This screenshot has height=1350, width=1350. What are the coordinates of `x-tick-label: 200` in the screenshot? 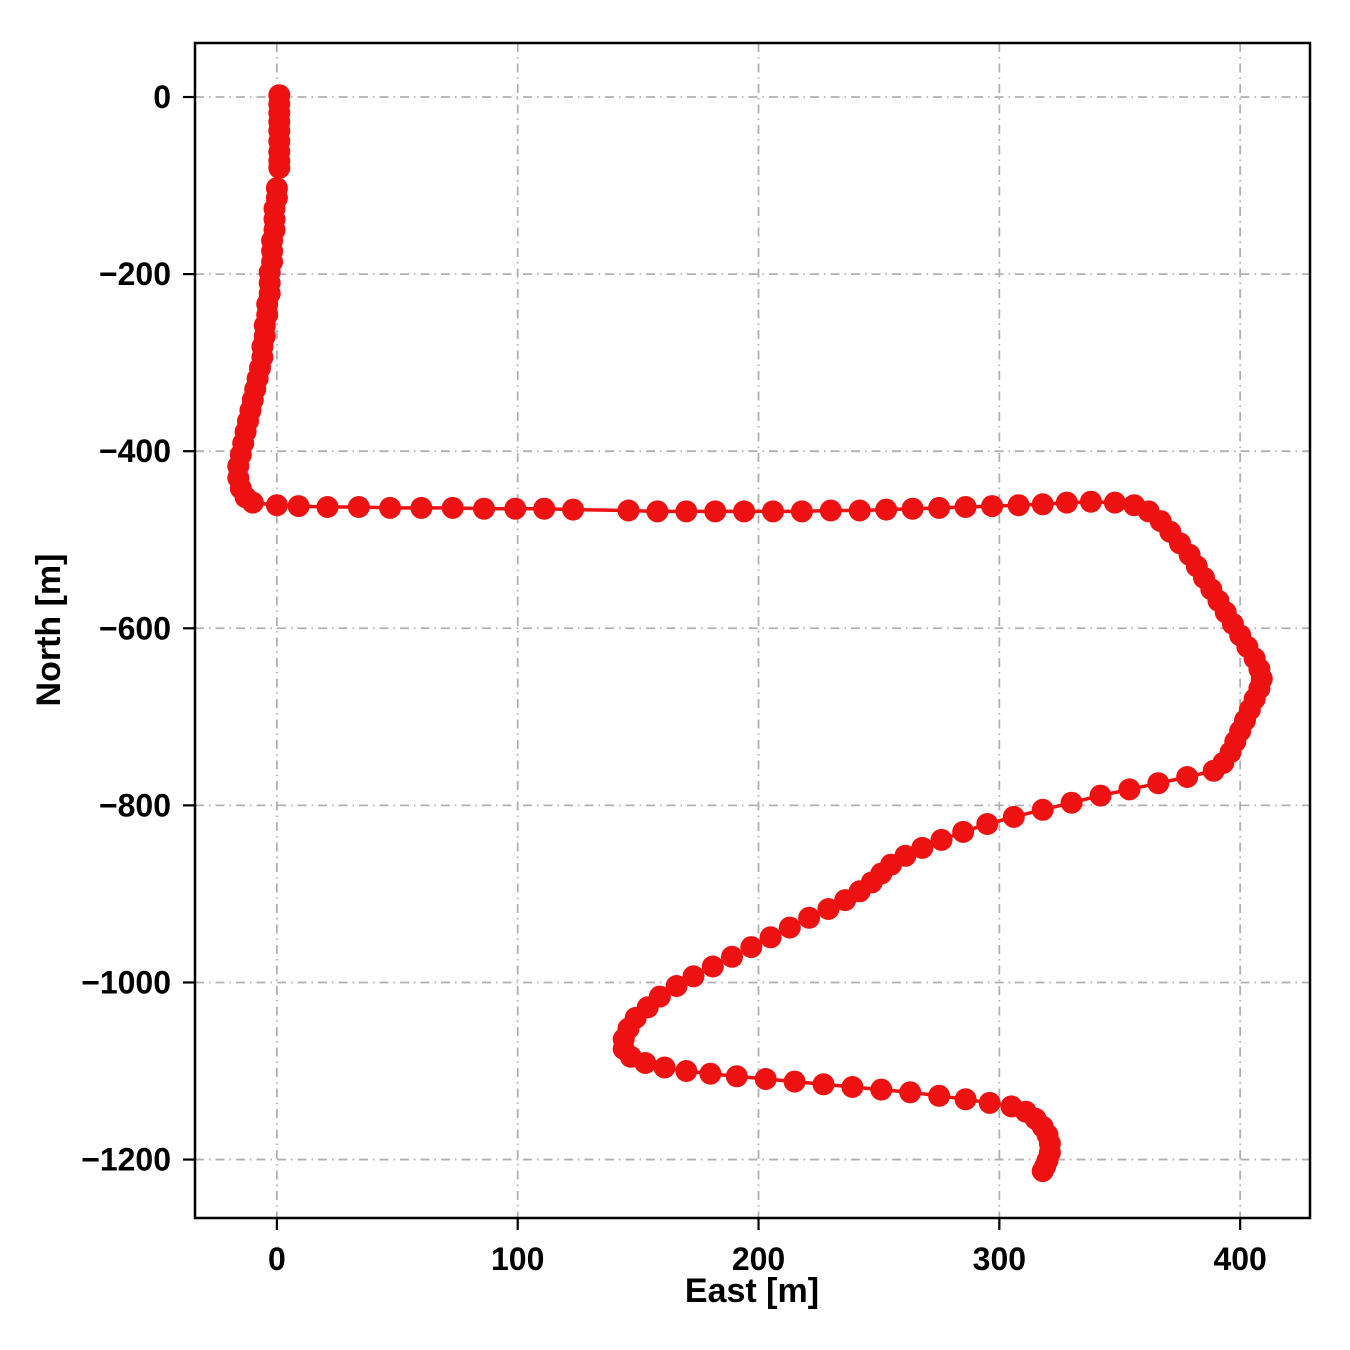 It's located at (758, 1259).